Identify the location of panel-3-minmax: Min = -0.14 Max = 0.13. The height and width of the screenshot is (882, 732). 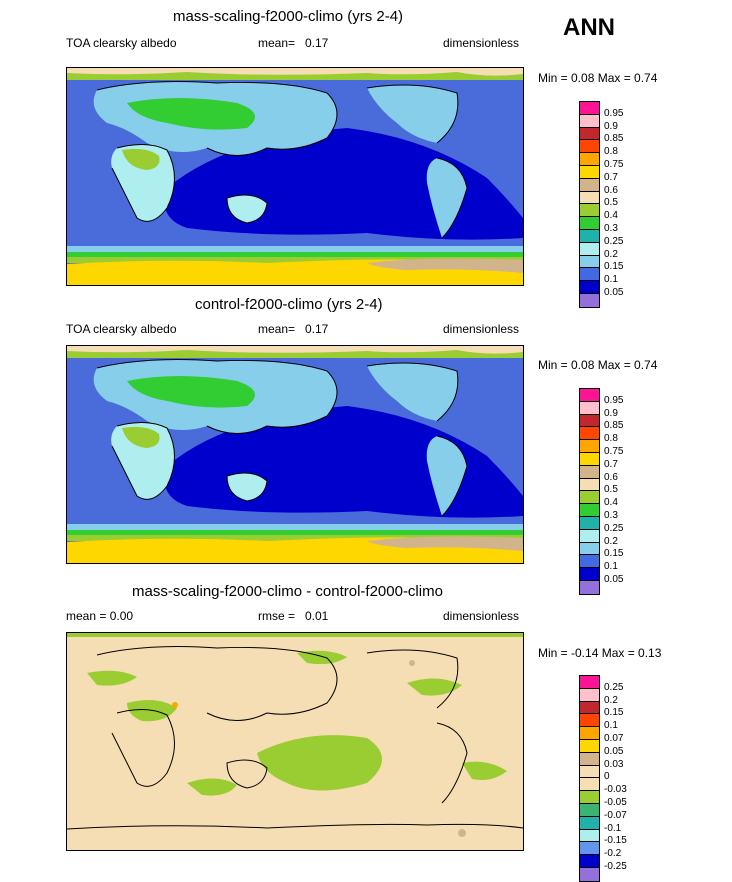
(600, 653).